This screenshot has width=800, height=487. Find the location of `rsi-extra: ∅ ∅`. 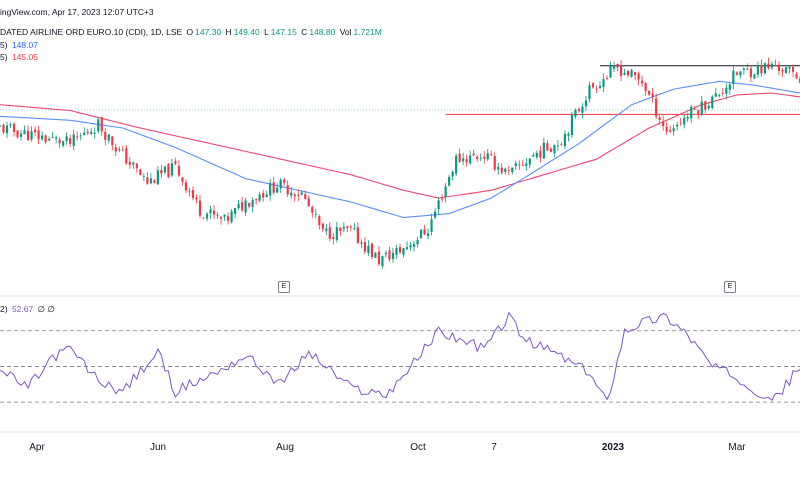

rsi-extra: ∅ ∅ is located at coordinates (46, 309).